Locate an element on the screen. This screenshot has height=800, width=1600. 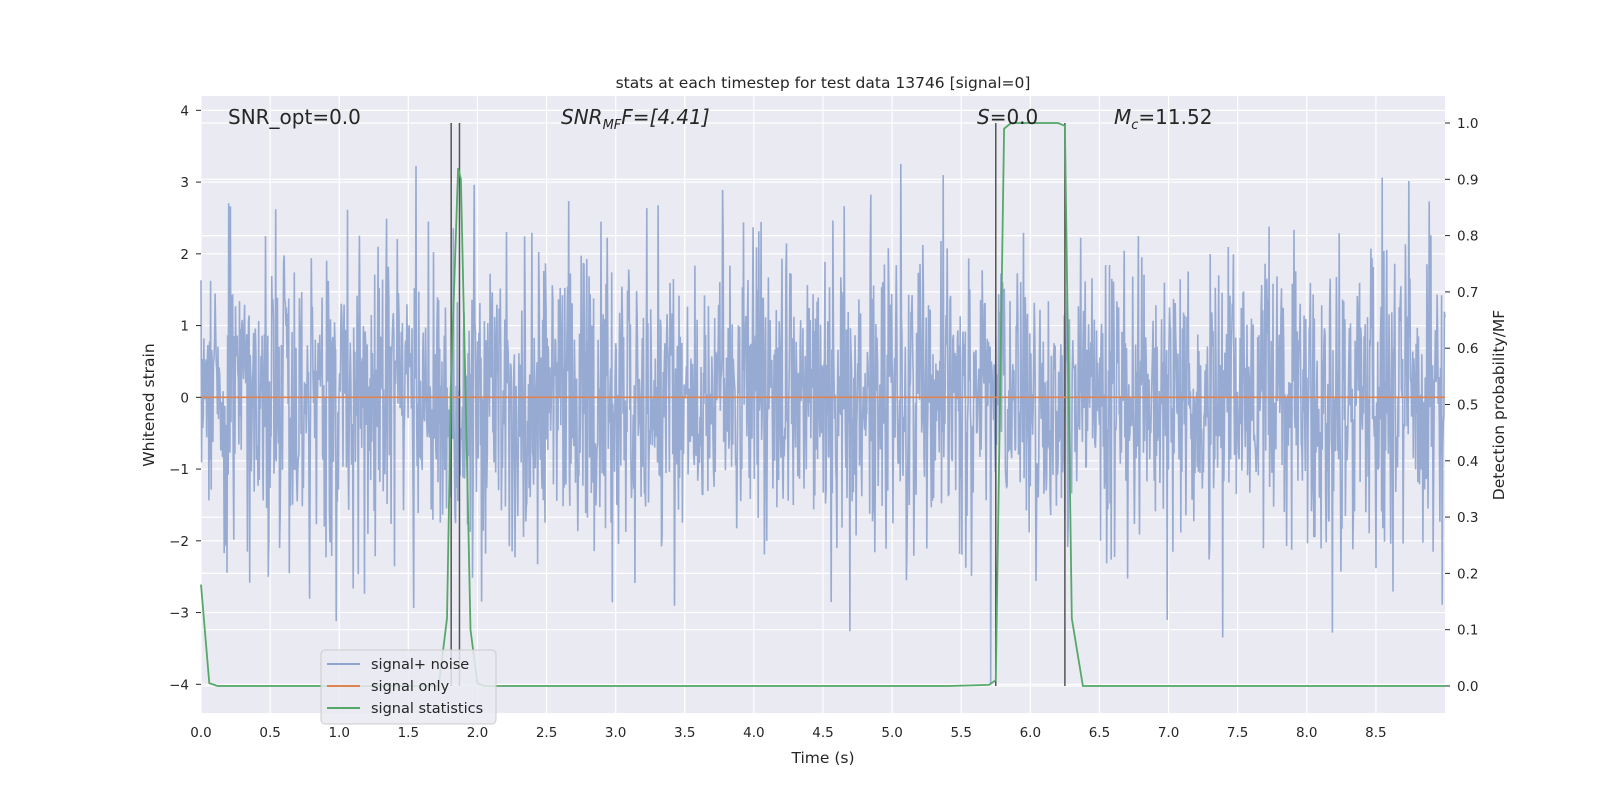
snr-mf-rest: F=[4.41] is located at coordinates (665, 117).